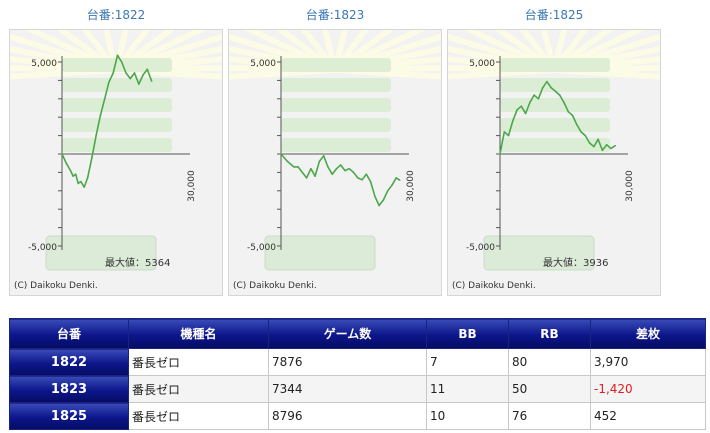 Image resolution: width=710 pixels, height=433 pixels. Describe the element at coordinates (347, 389) in the screenshot. I see `game-count-cell: 7344` at that location.